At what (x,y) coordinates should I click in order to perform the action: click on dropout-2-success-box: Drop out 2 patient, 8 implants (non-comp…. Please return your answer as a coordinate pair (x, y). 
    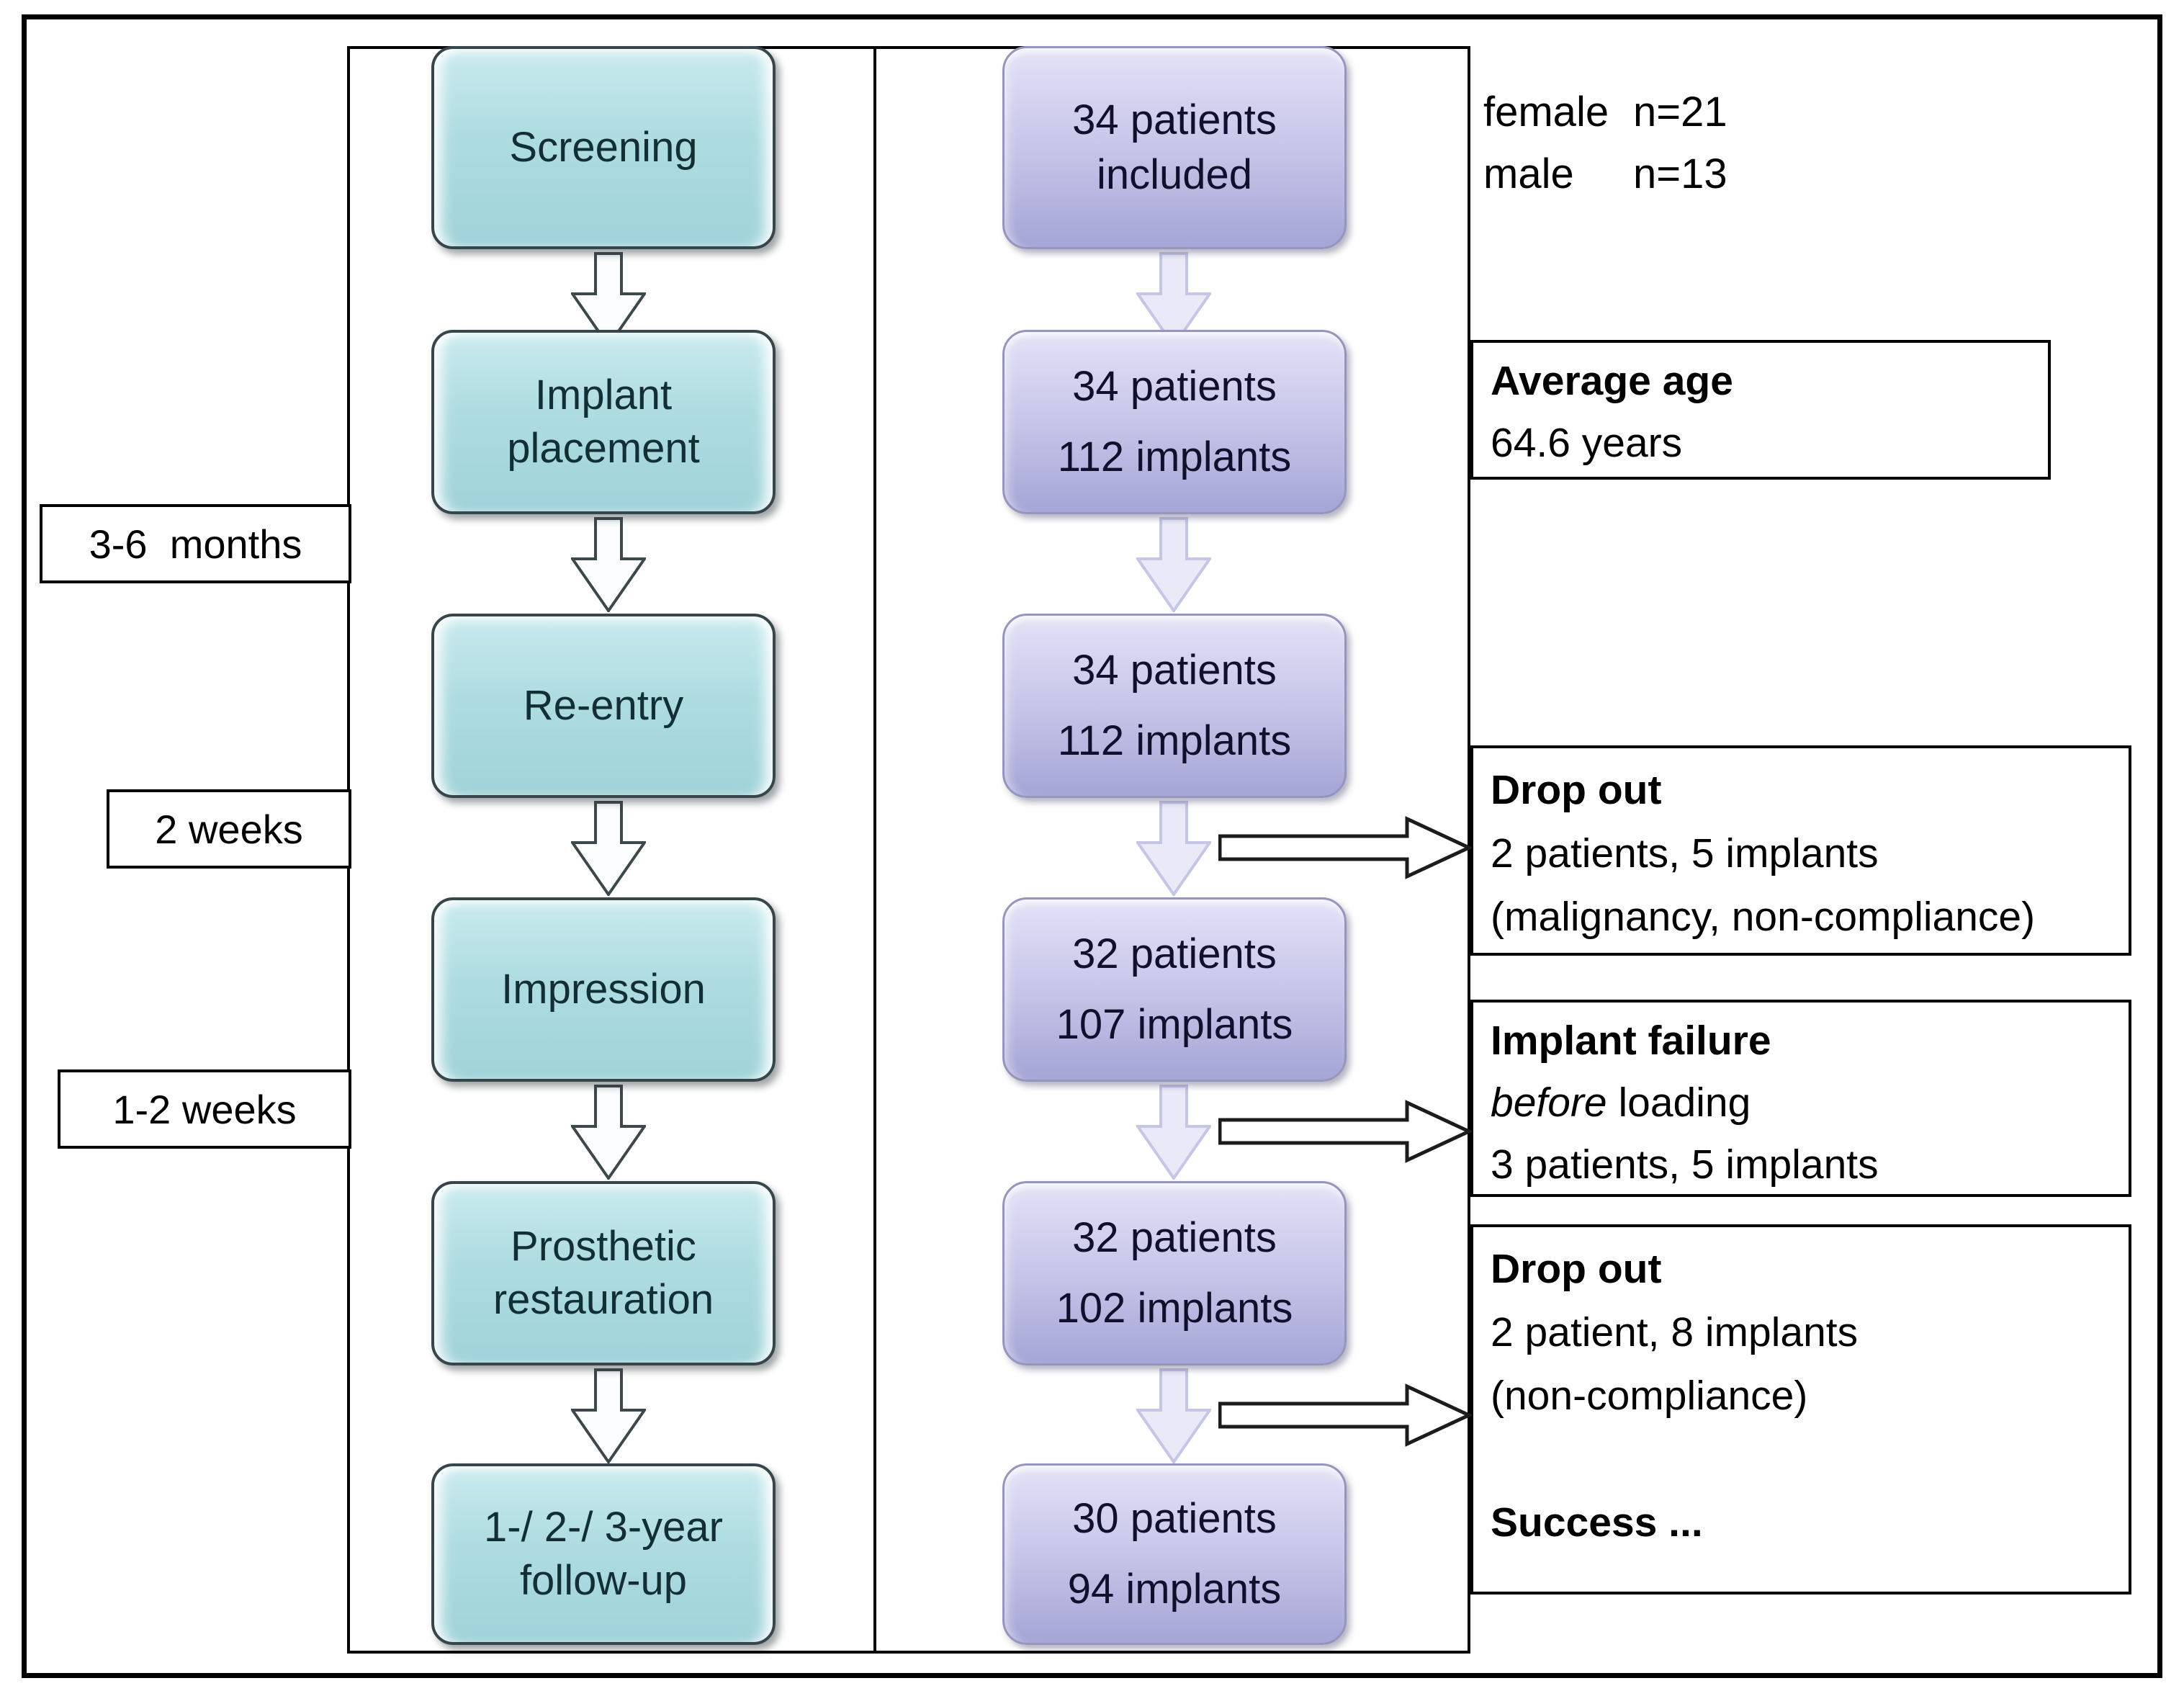
    Looking at the image, I should click on (1800, 1409).